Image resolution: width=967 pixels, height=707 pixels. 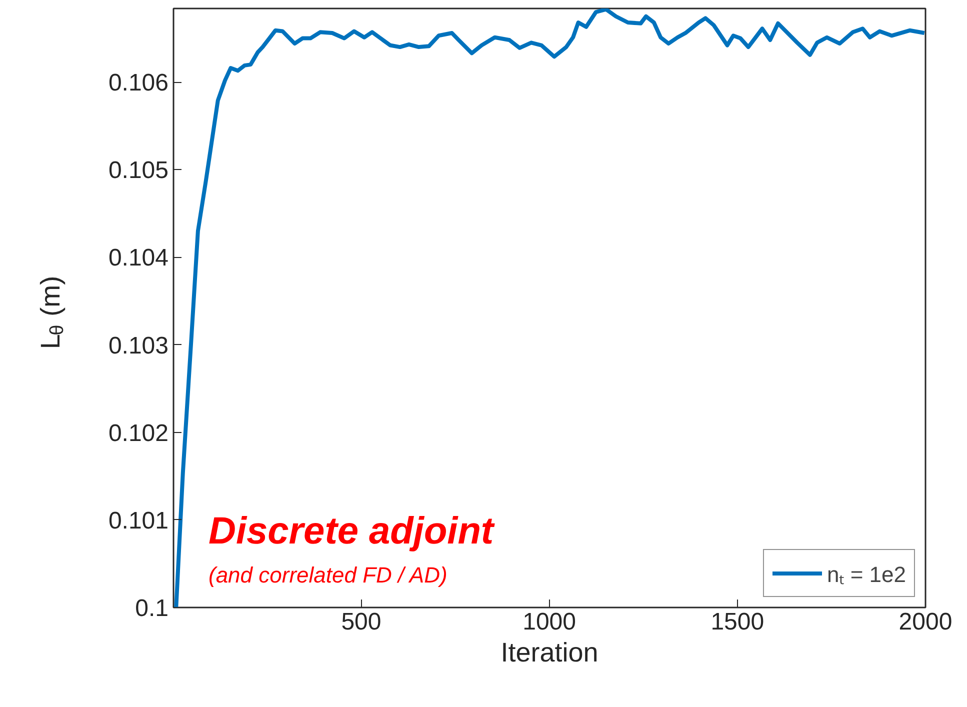 What do you see at coordinates (138, 170) in the screenshot?
I see `y-tick-label: 0.105` at bounding box center [138, 170].